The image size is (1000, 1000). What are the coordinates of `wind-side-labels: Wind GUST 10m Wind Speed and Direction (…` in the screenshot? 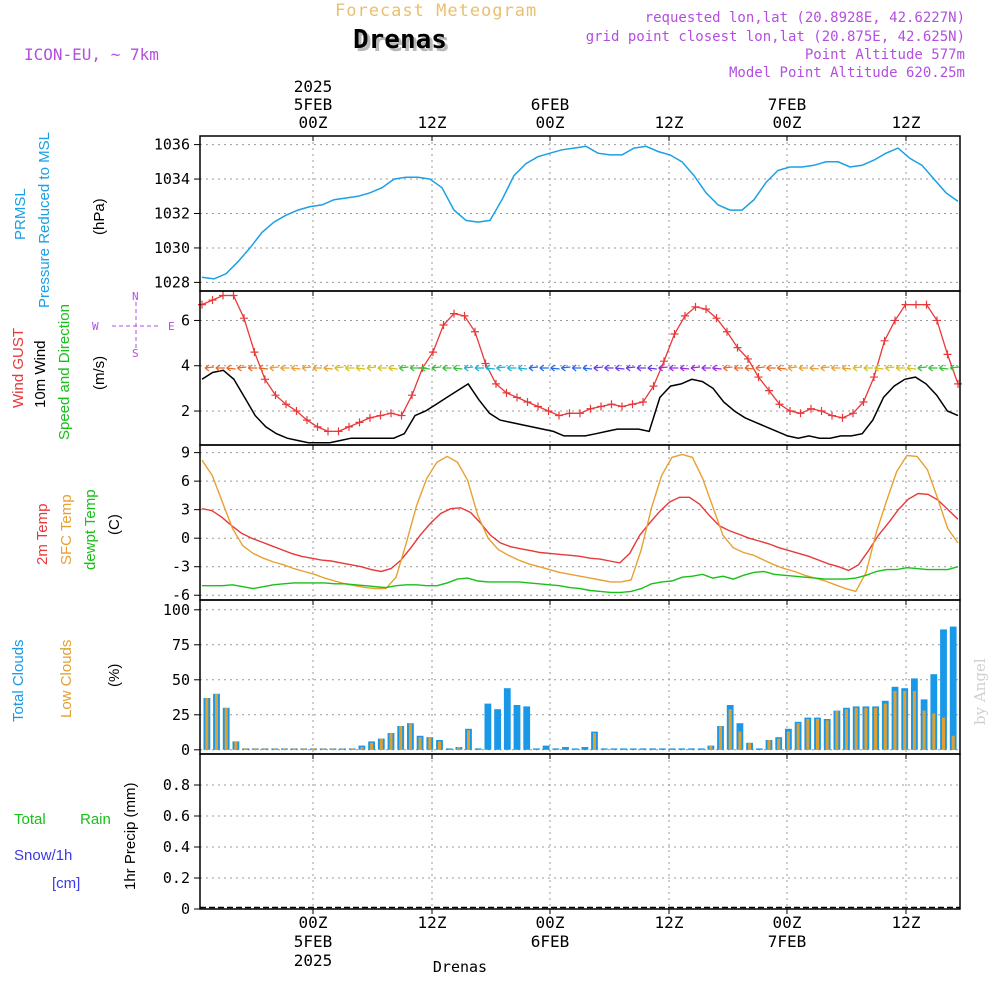 It's located at (59, 372).